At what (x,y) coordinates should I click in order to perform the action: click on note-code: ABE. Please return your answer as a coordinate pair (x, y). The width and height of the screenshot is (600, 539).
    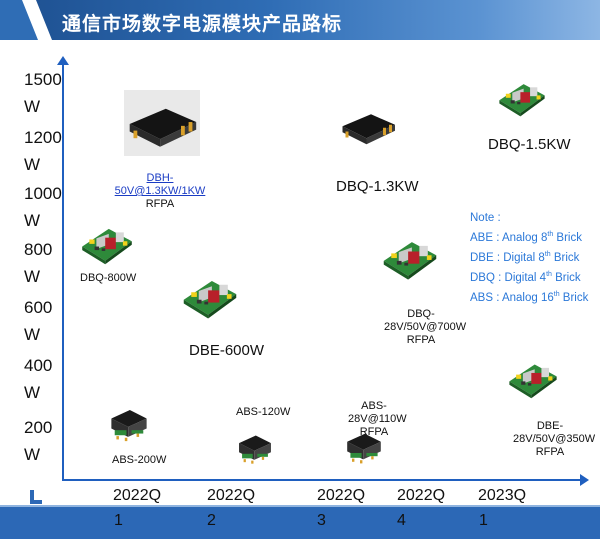
    Looking at the image, I should click on (482, 238).